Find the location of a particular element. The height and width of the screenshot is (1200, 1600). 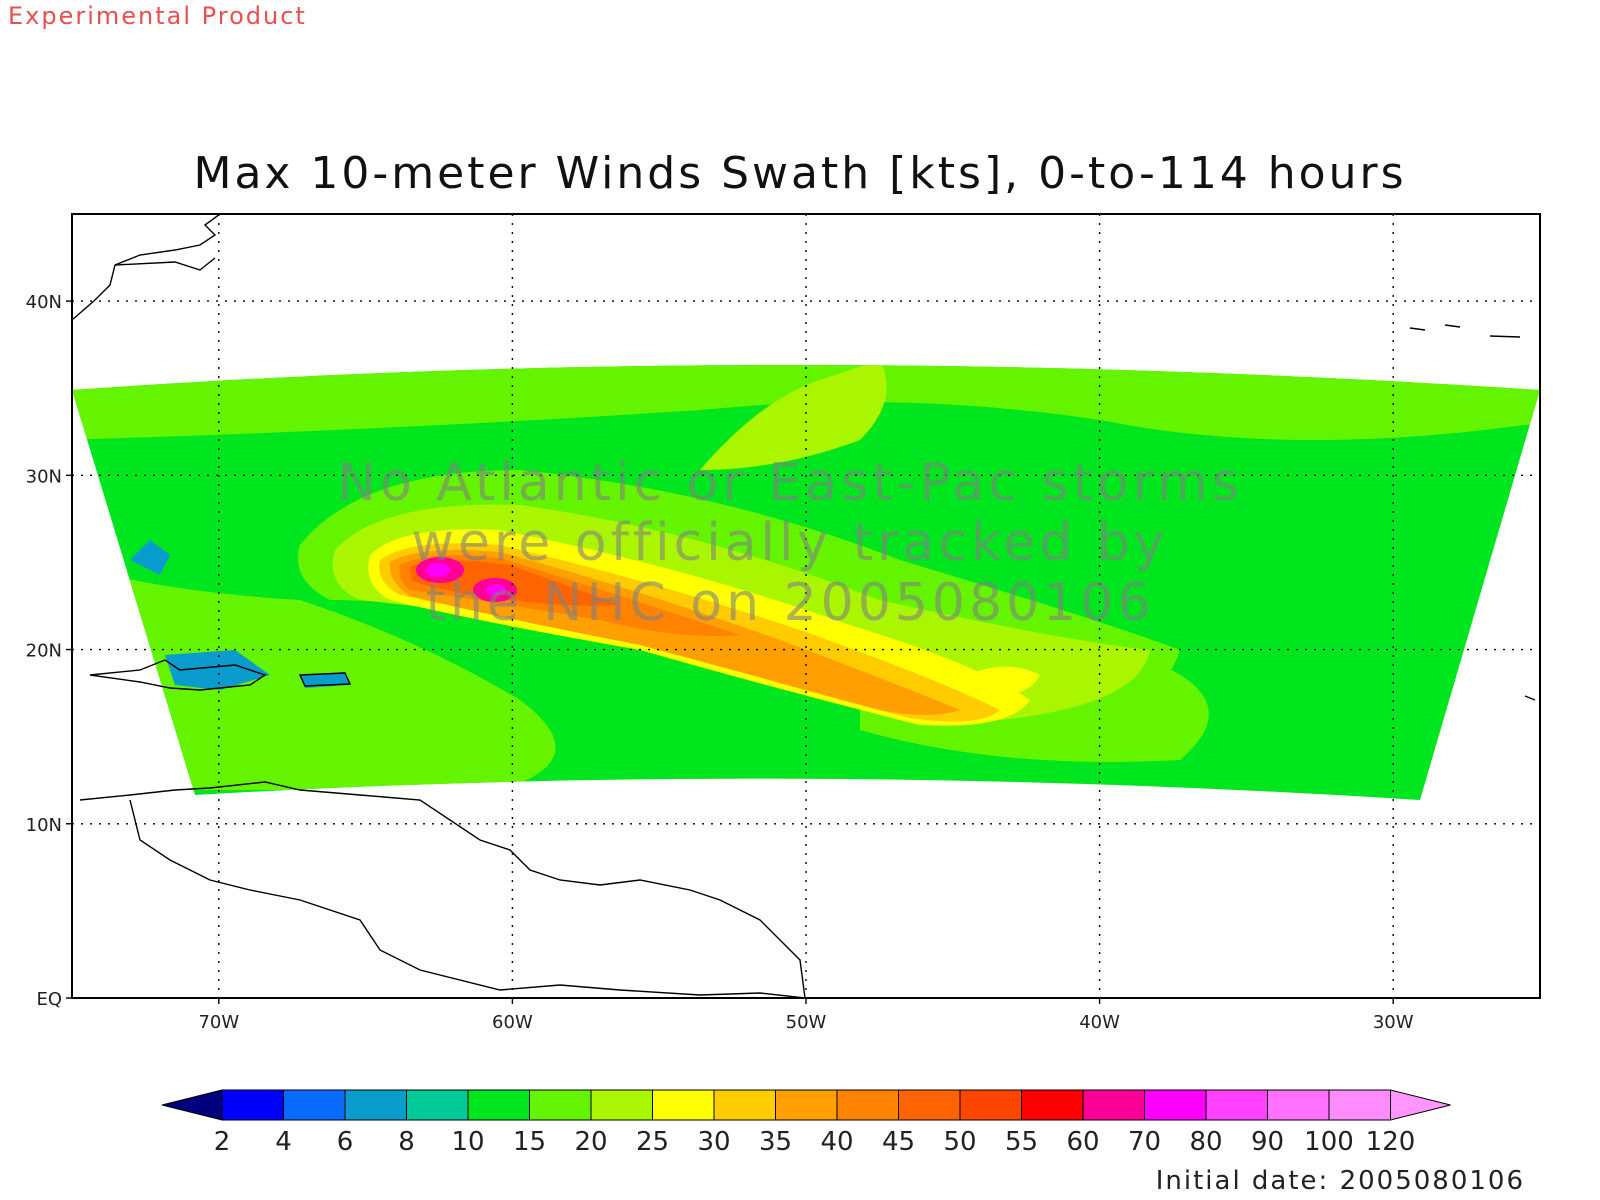

swath-core-80kt-west is located at coordinates (438, 570).